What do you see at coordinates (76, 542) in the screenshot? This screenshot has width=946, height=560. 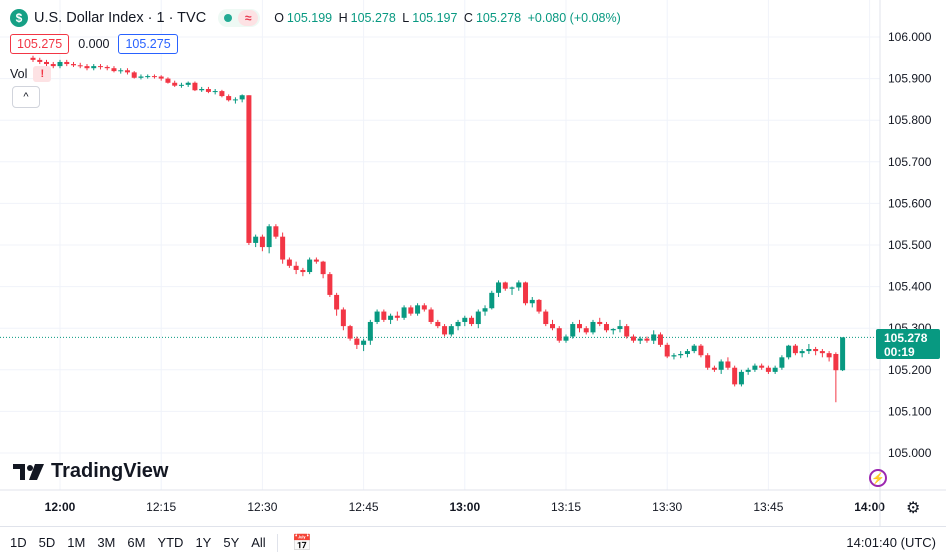 I see `range-1m: 1M` at bounding box center [76, 542].